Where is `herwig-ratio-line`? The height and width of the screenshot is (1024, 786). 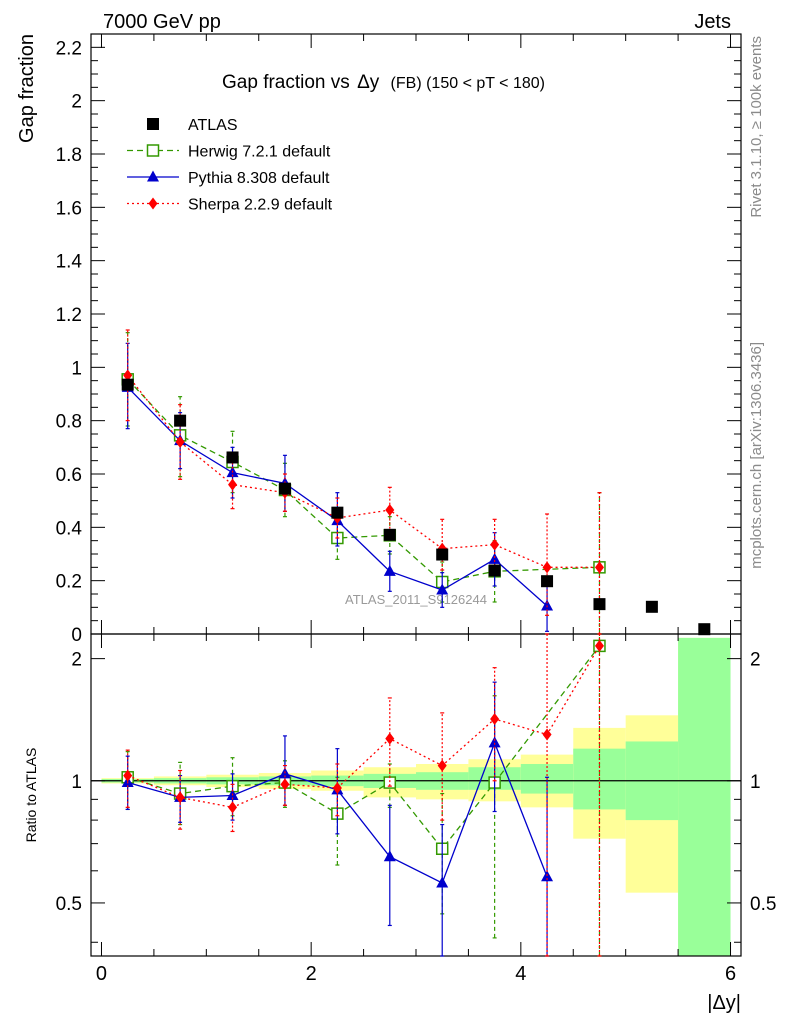
herwig-ratio-line is located at coordinates (363, 747).